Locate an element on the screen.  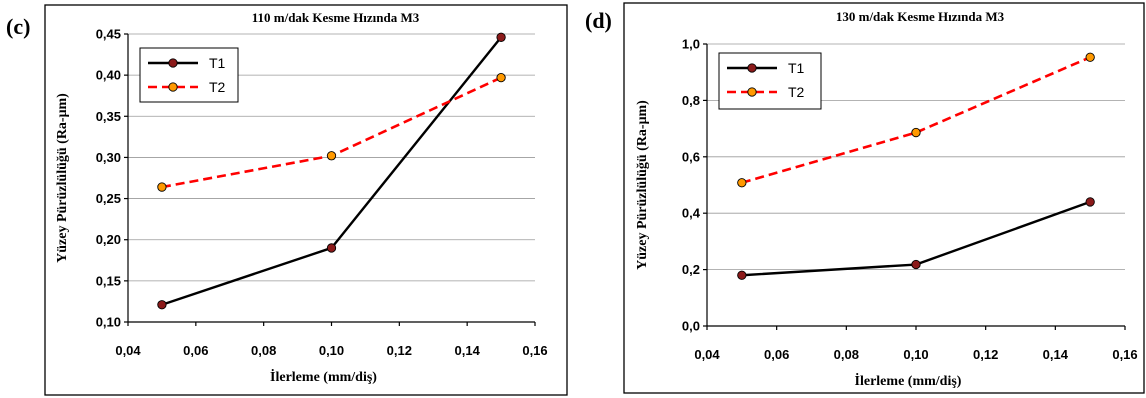
y-tick-label: 0,10 is located at coordinates (108, 322).